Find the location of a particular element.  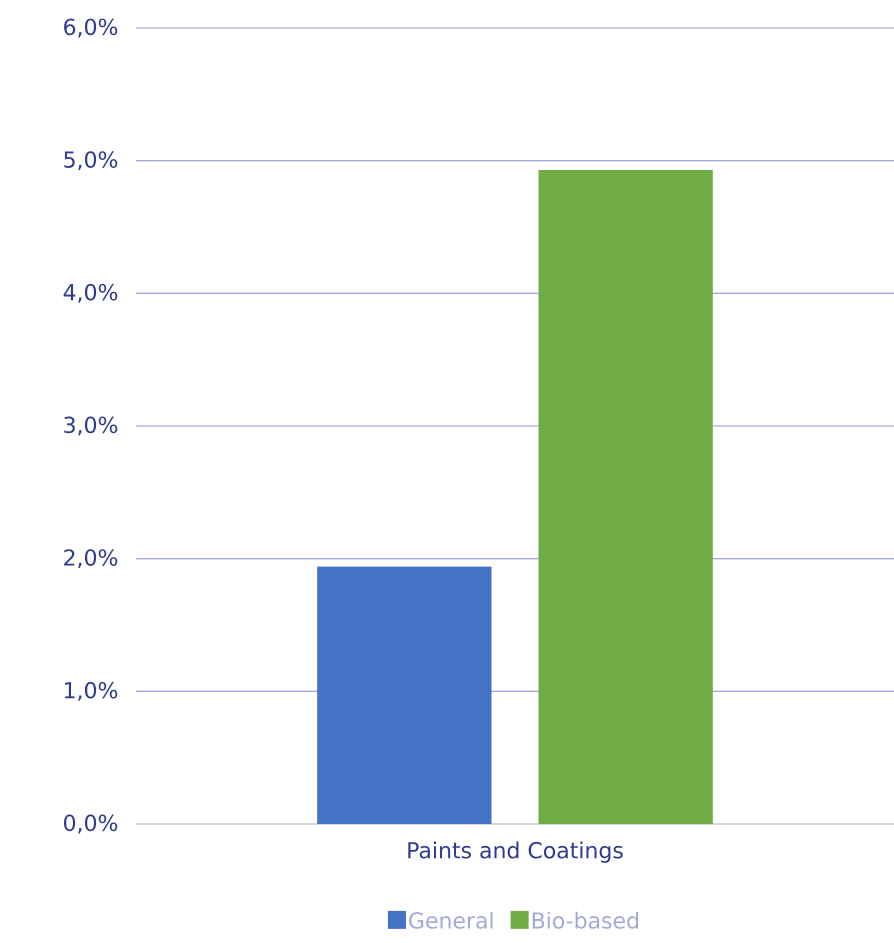

y-tick-label: 3,0% is located at coordinates (91, 426).